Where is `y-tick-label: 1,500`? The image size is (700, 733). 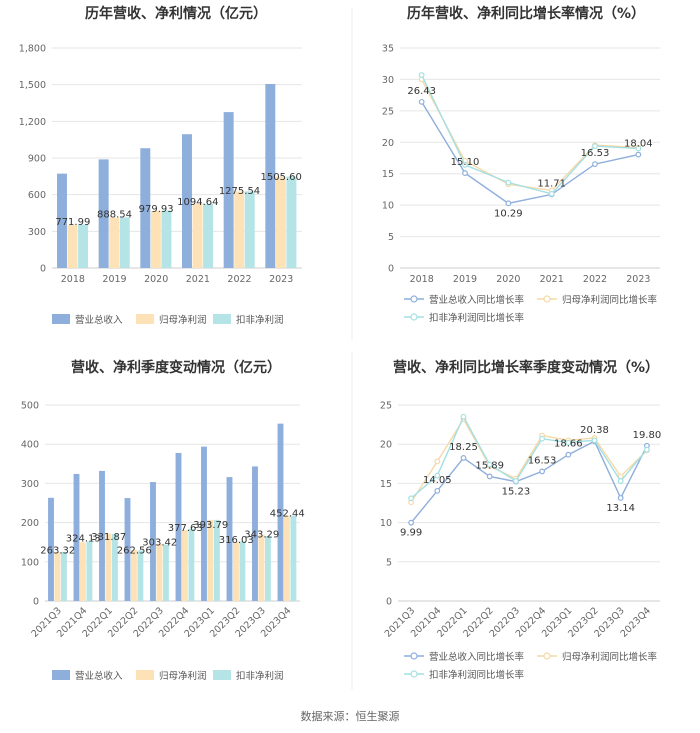
y-tick-label: 1,500 is located at coordinates (32, 85).